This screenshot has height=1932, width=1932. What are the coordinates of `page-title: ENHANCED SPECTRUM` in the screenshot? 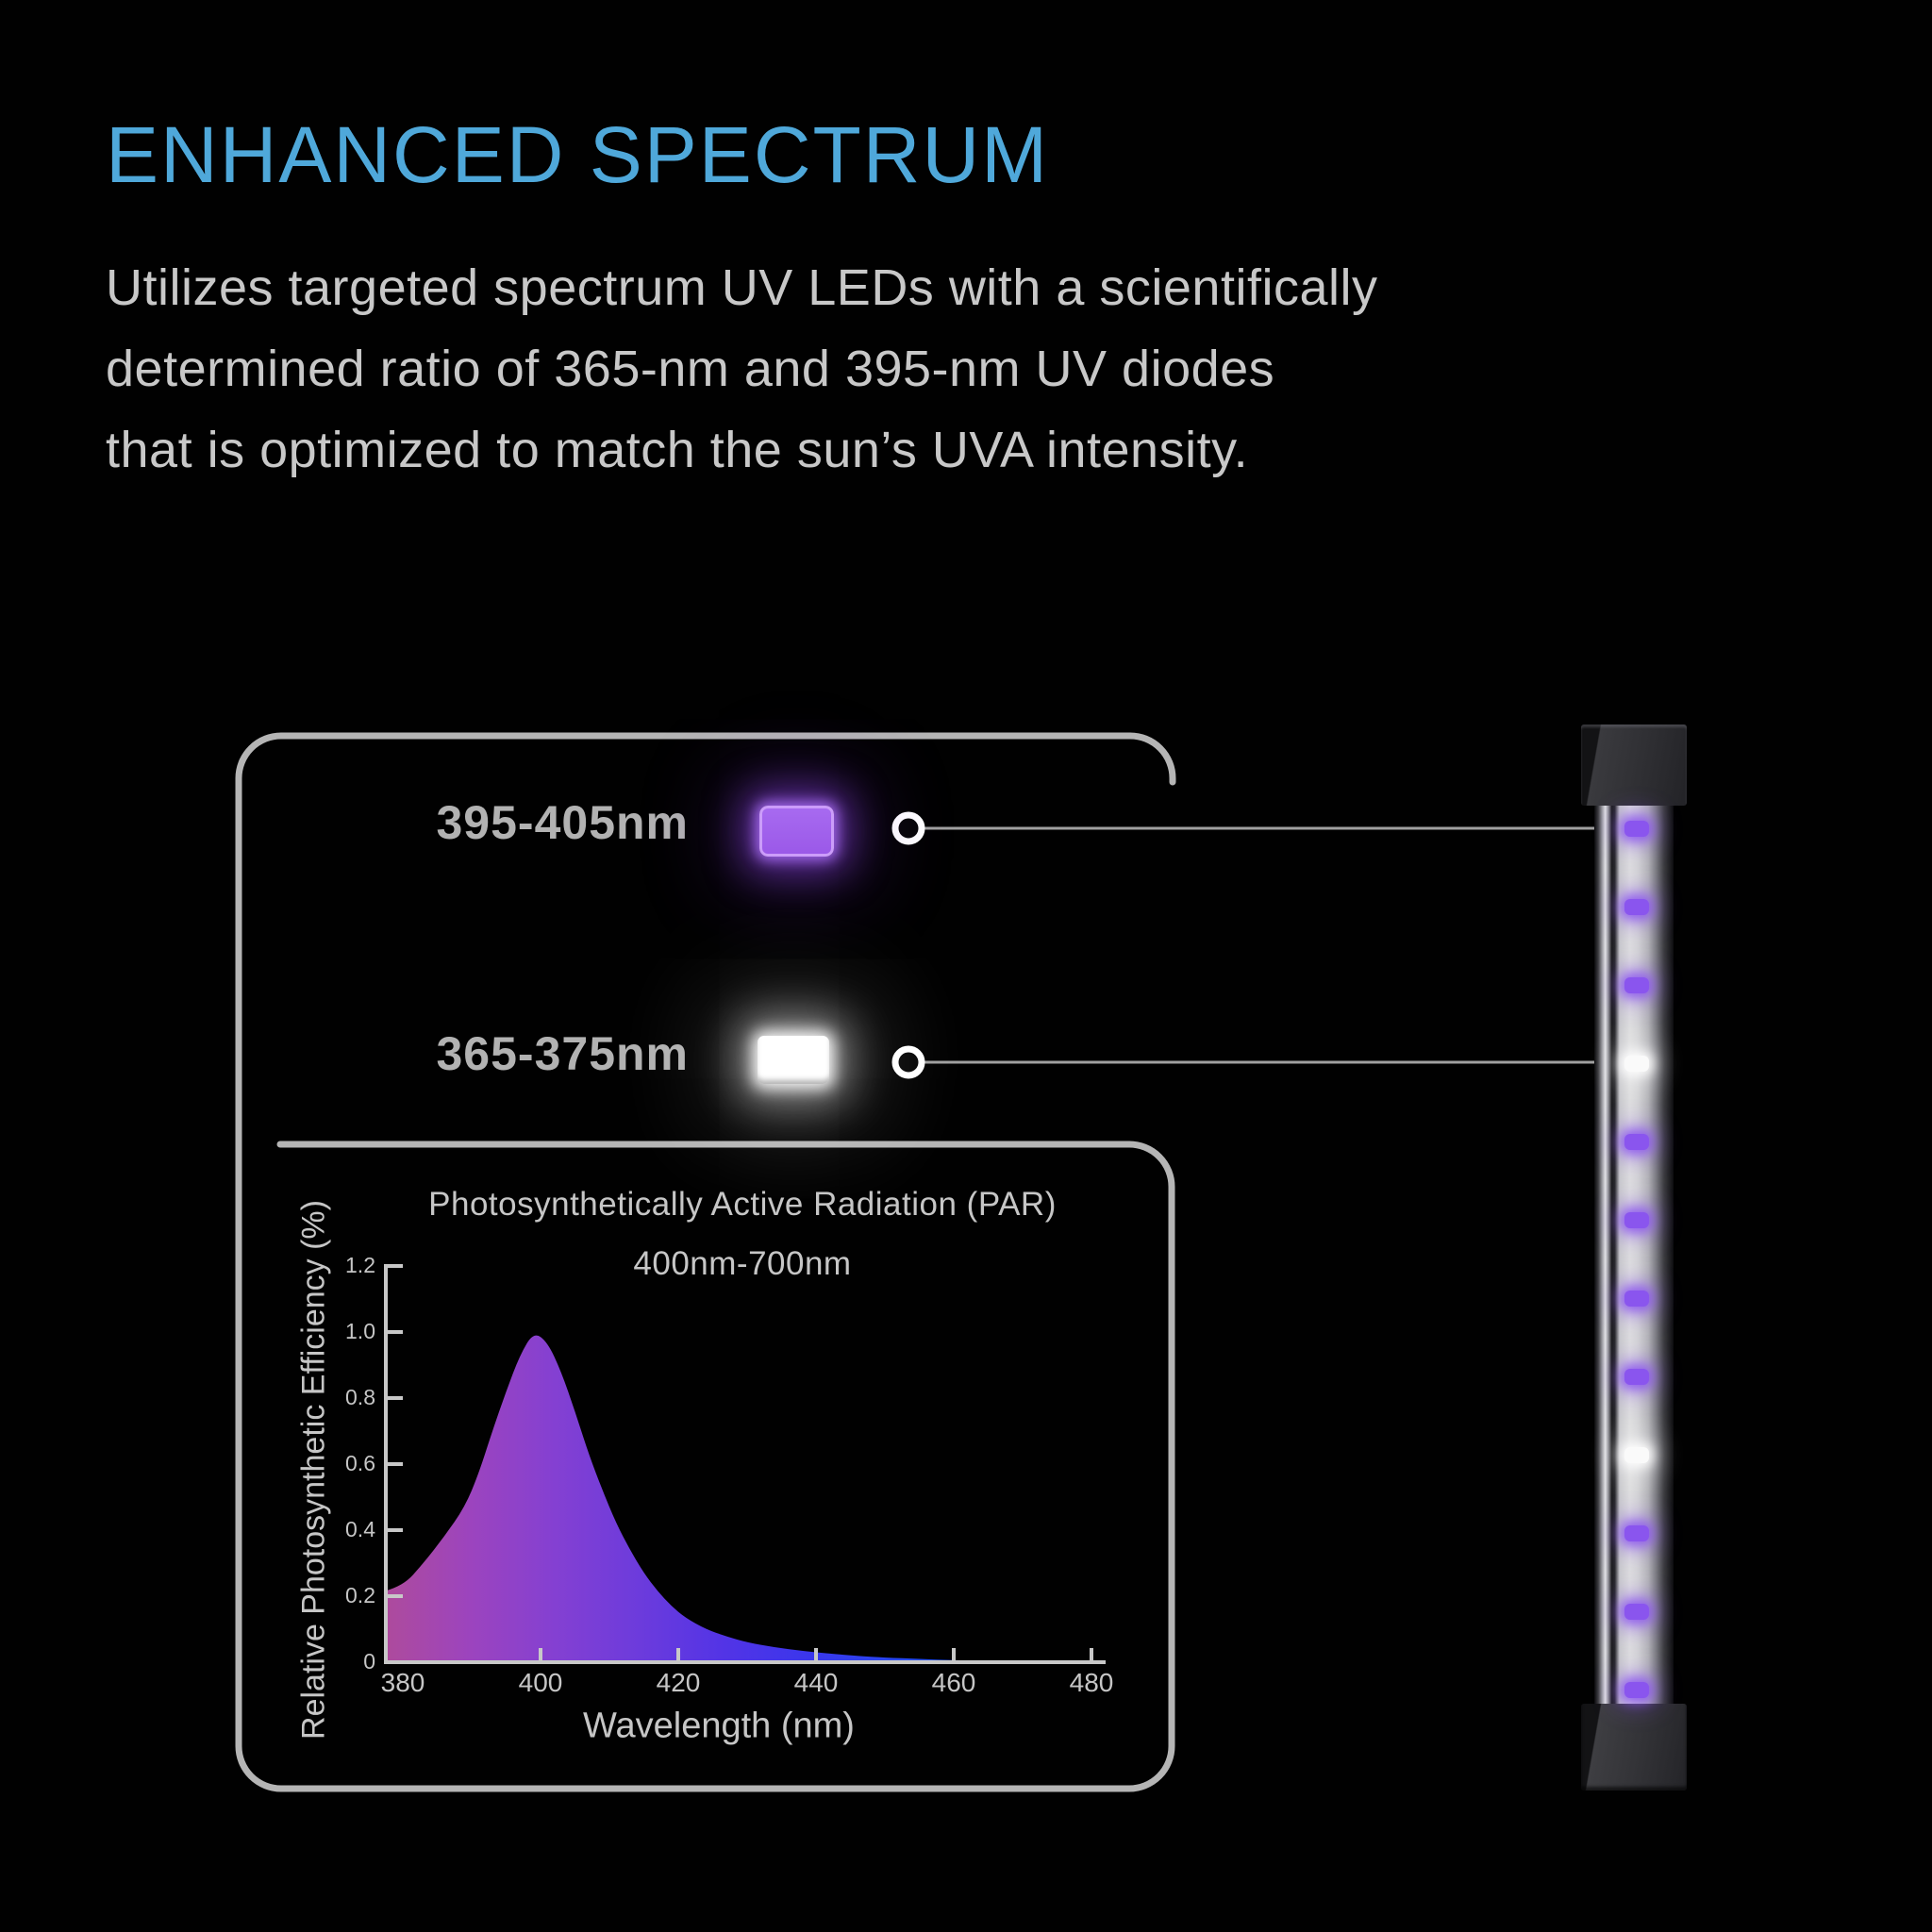 It's located at (578, 155).